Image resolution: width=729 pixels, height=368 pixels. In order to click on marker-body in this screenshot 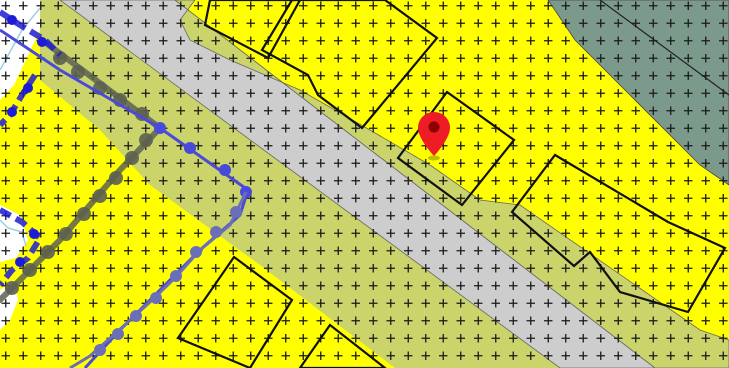, I will do `click(434, 134)`.